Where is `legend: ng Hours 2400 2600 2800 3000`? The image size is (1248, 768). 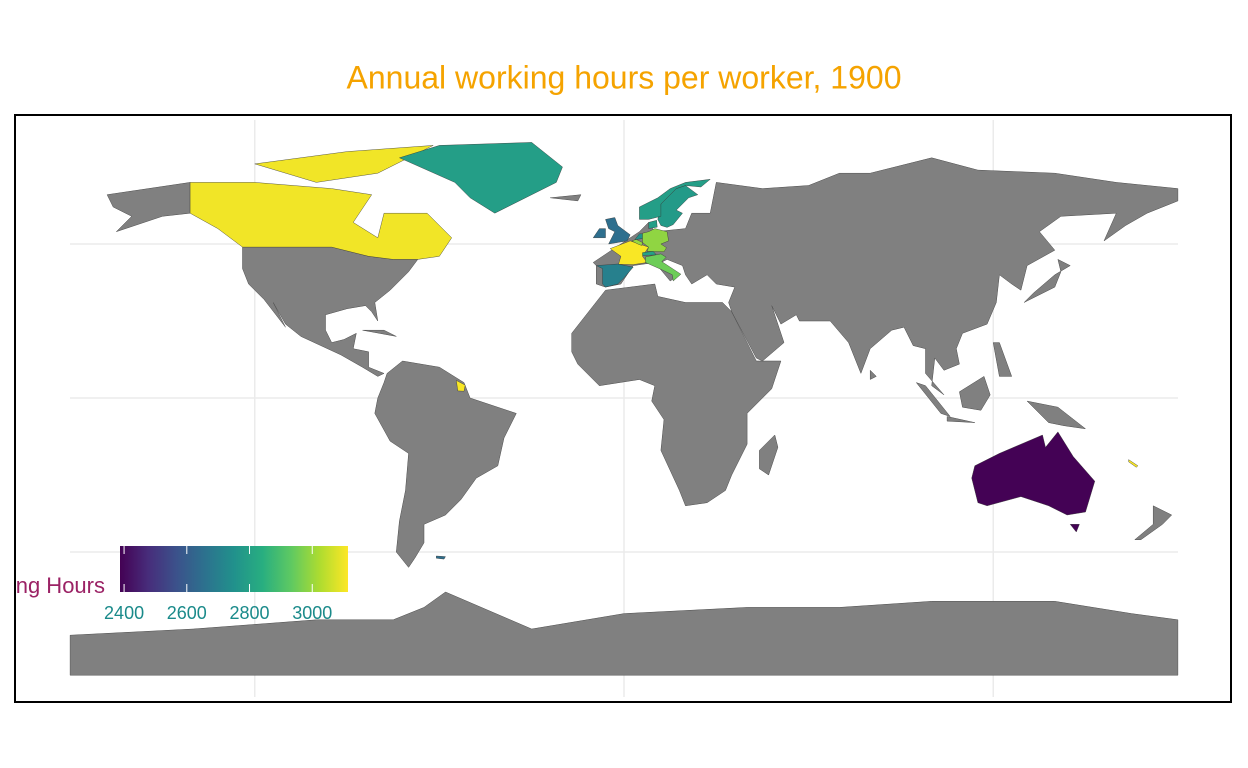
legend: ng Hours 2400 2600 2800 3000 is located at coordinates (182, 584).